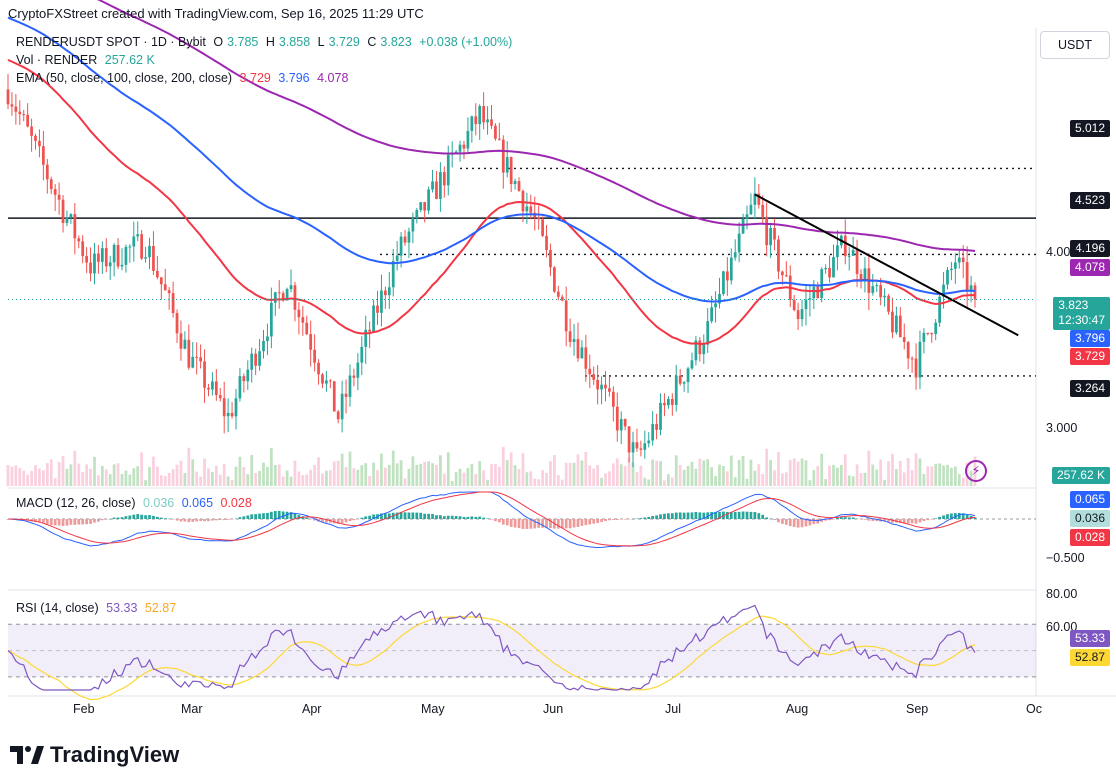 The height and width of the screenshot is (782, 1116). I want to click on currency-button: USDT, so click(1075, 45).